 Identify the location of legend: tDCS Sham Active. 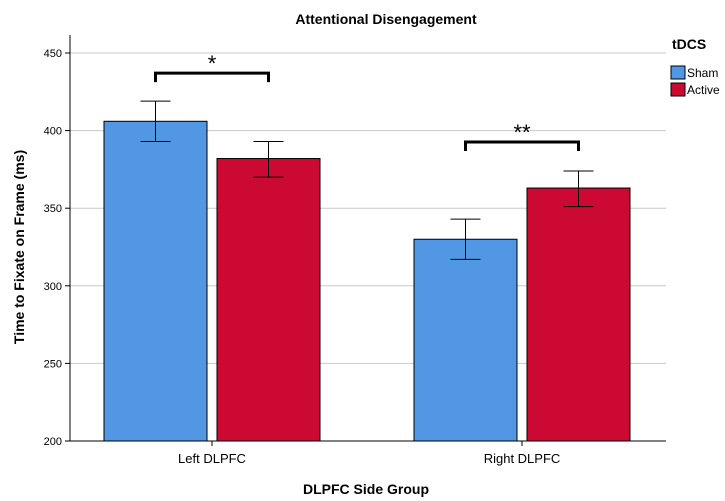
(695, 66).